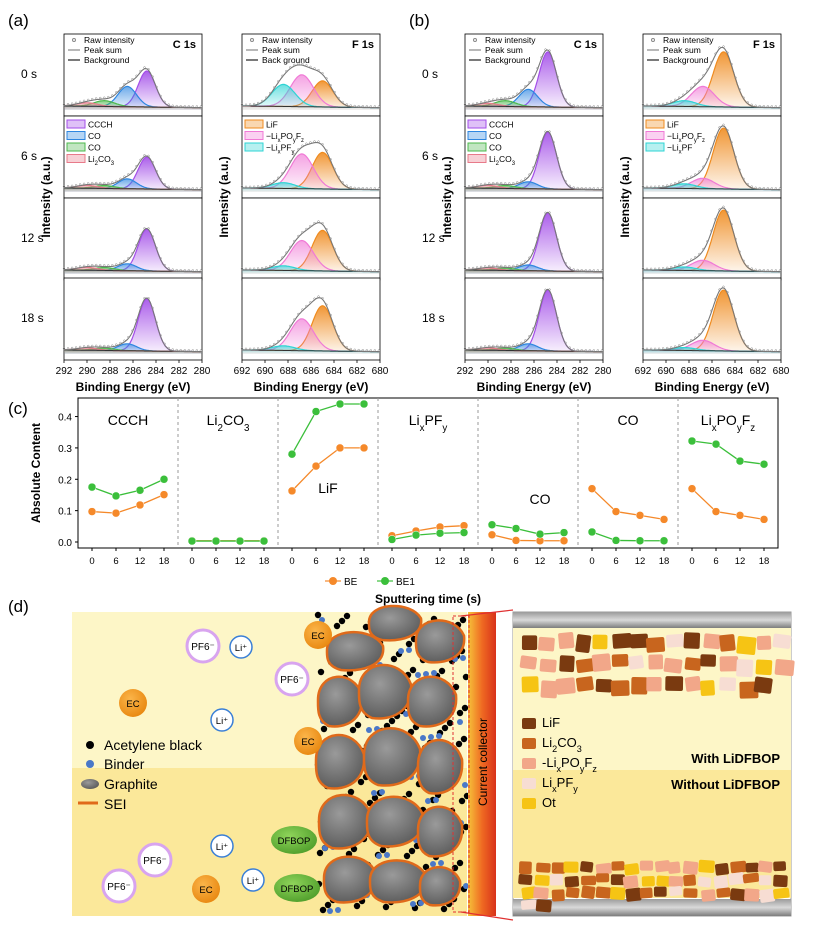 The height and width of the screenshot is (926, 820). I want to click on x-tick-label: 6, so click(515, 561).